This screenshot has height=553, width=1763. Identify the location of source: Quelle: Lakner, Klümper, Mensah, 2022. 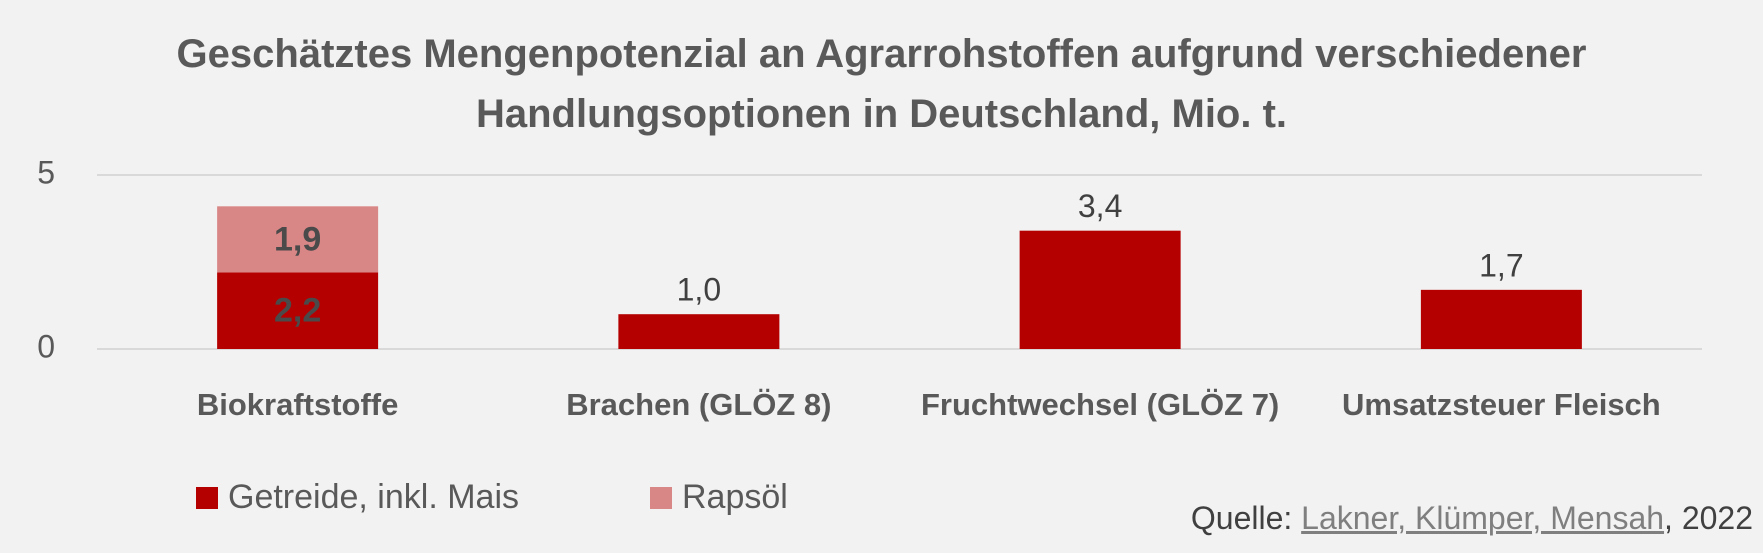
(1472, 518).